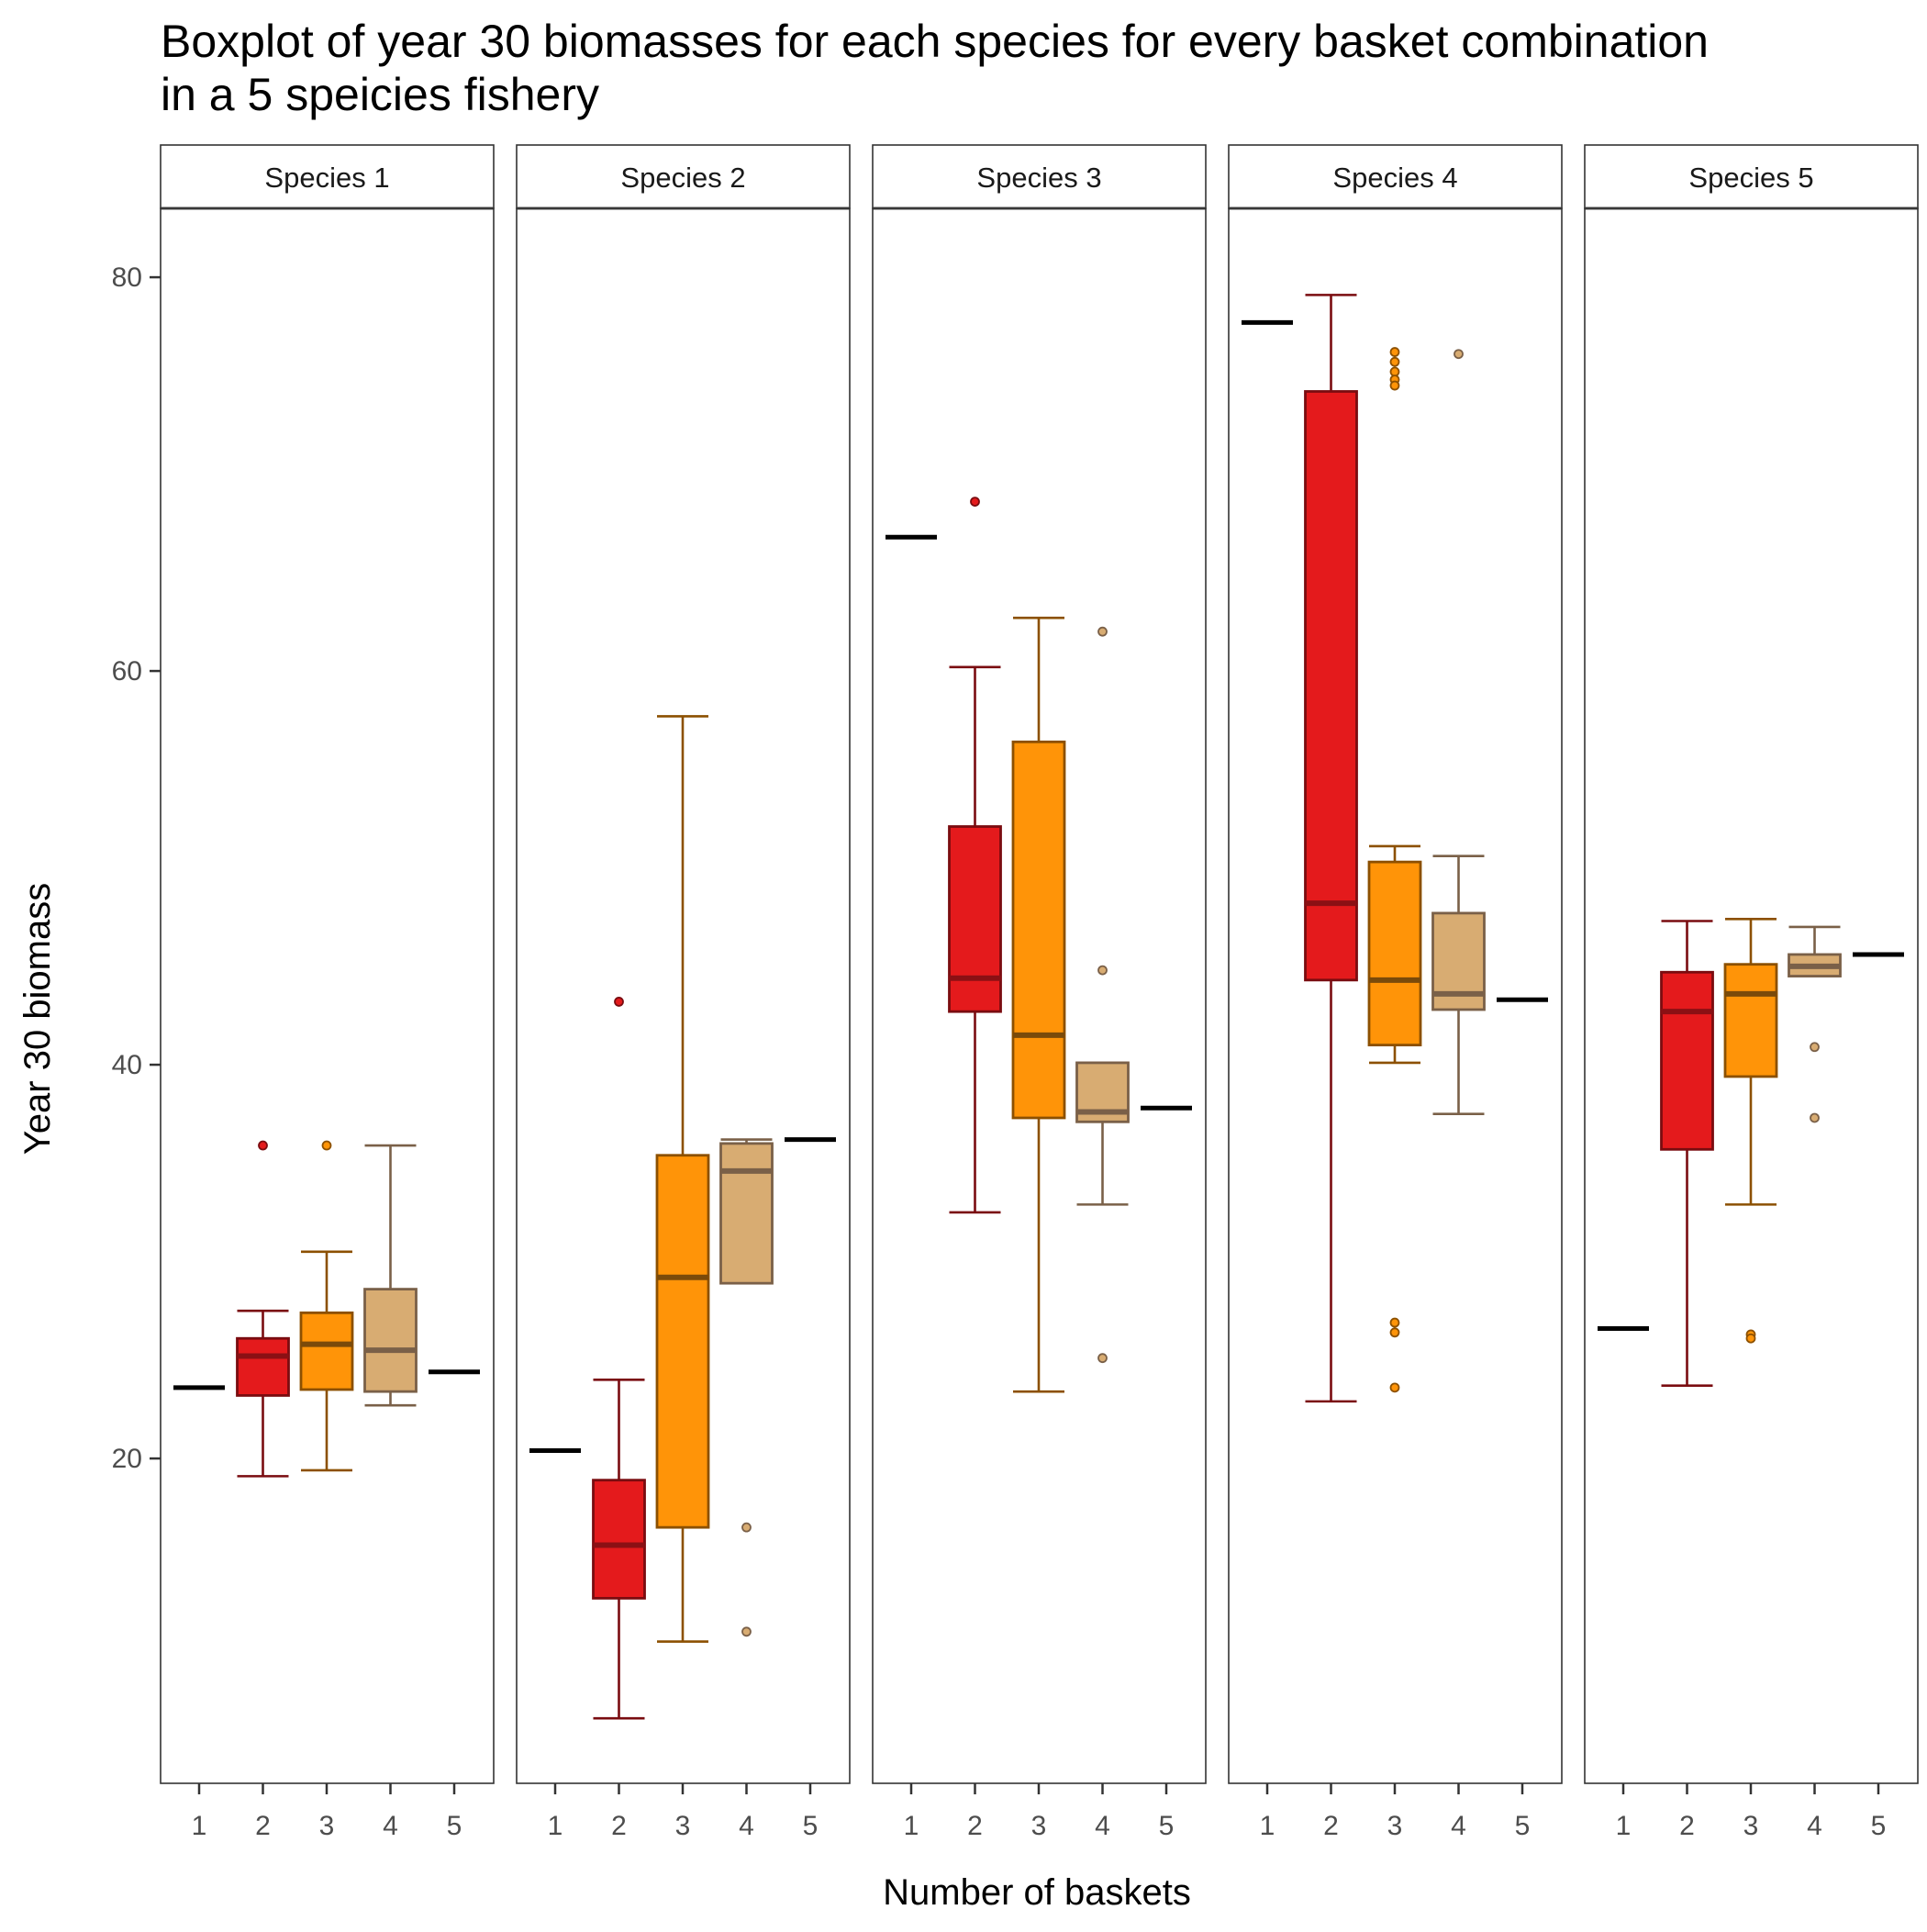 The width and height of the screenshot is (1927, 1932). I want to click on chart-title-line-2: in a 5 speicies fishery, so click(380, 94).